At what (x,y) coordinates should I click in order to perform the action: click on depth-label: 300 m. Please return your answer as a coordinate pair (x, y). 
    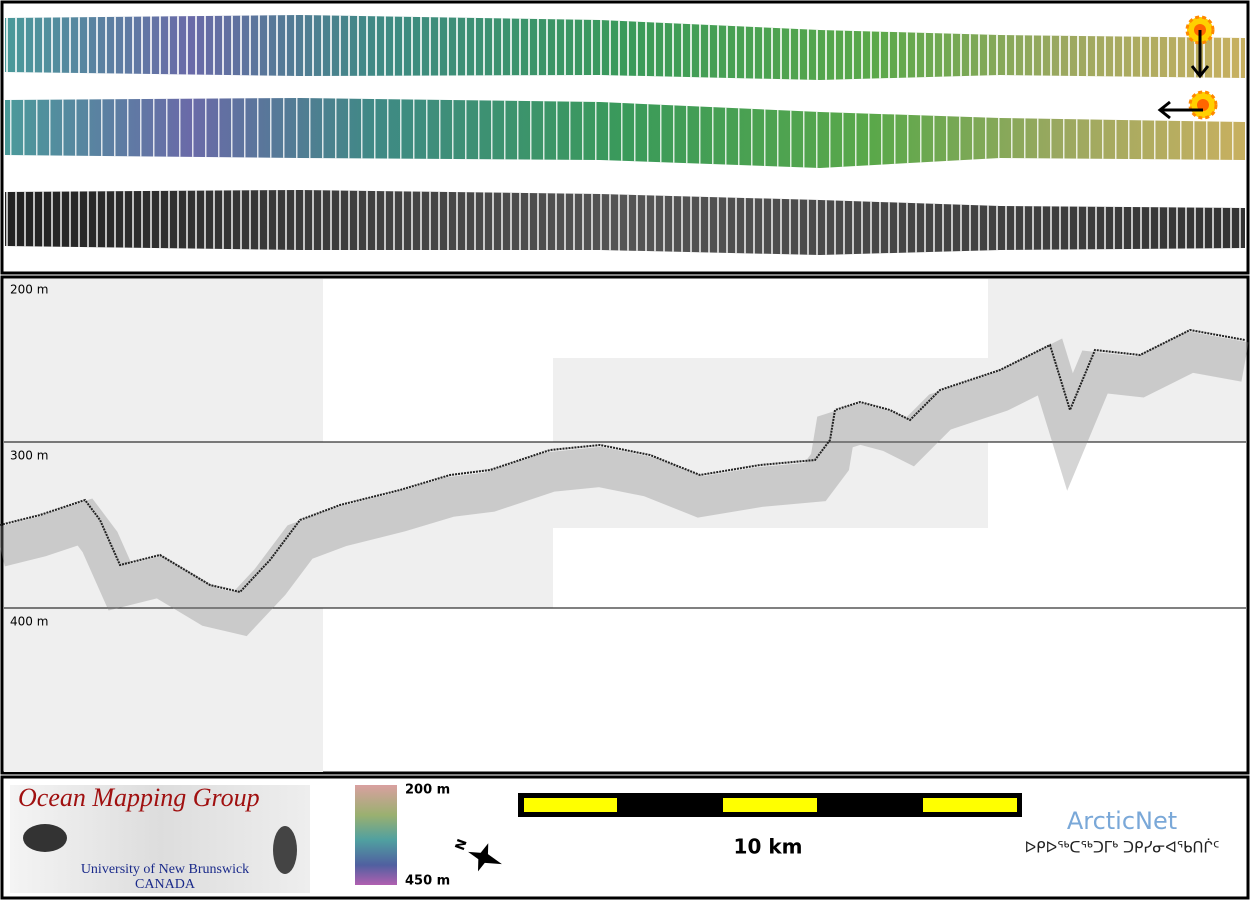
    Looking at the image, I should click on (29, 456).